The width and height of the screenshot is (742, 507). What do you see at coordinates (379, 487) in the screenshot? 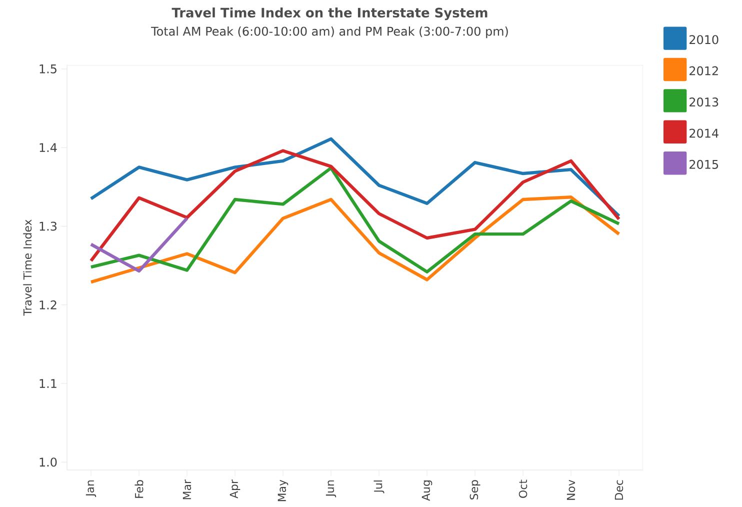
I see `x-tick-label: Jul` at bounding box center [379, 487].